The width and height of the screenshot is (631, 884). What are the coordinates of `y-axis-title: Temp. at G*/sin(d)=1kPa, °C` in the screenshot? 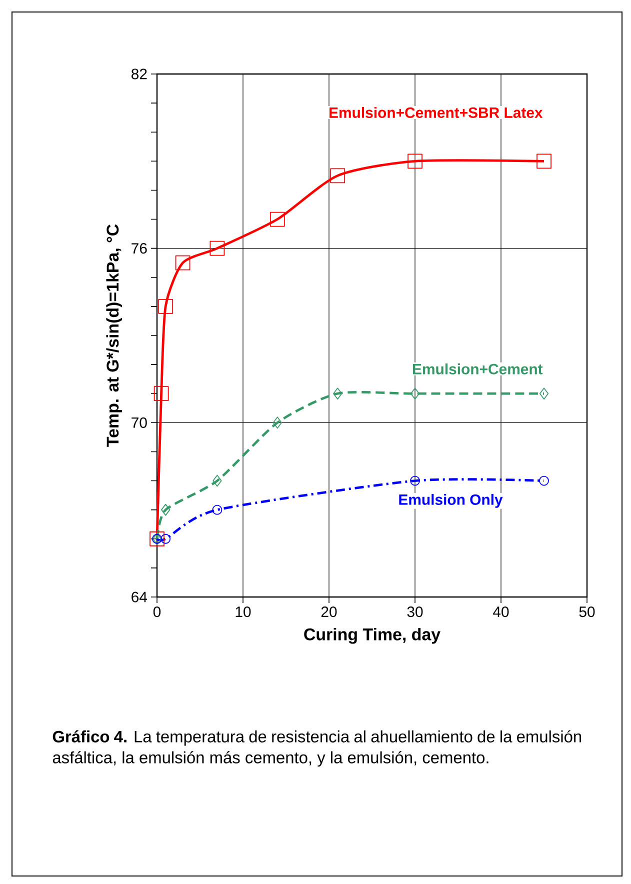 It's located at (114, 335).